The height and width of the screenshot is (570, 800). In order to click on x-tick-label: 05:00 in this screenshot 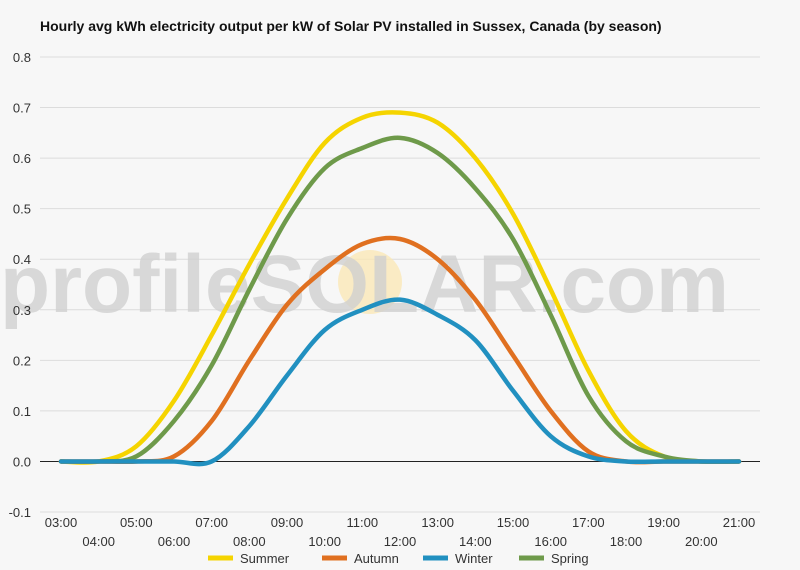, I will do `click(136, 522)`.